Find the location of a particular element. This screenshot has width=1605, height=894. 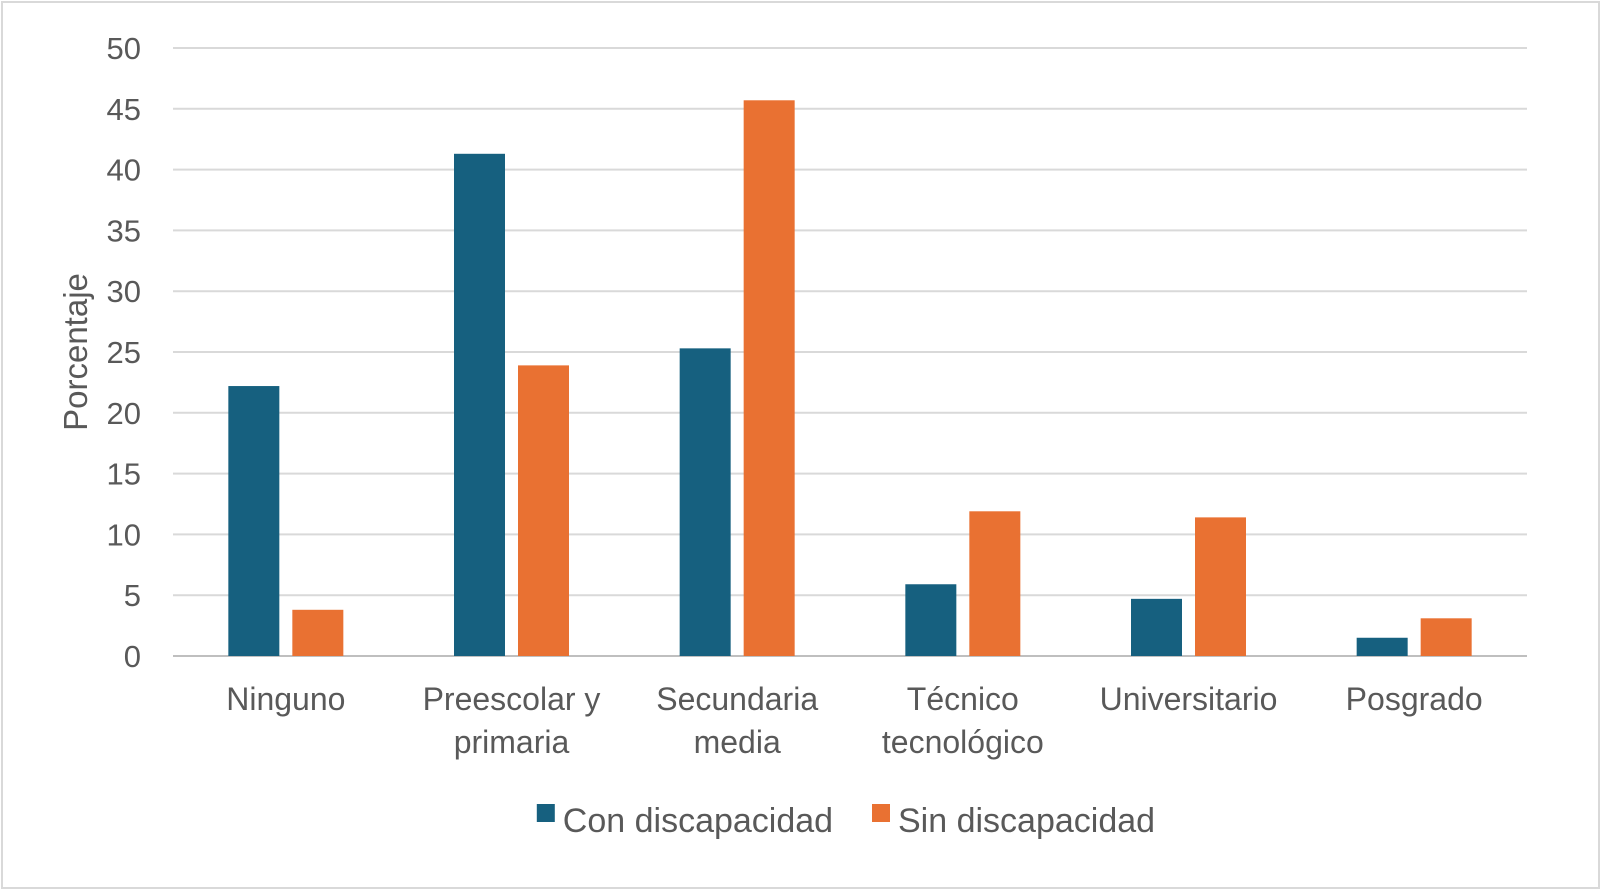

x-category-label: media is located at coordinates (737, 742).